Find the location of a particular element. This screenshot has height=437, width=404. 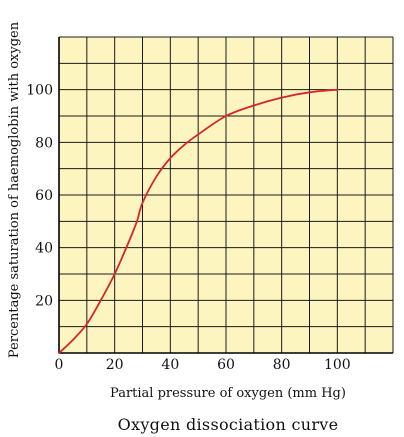

x-tick-label: 20 is located at coordinates (115, 365).